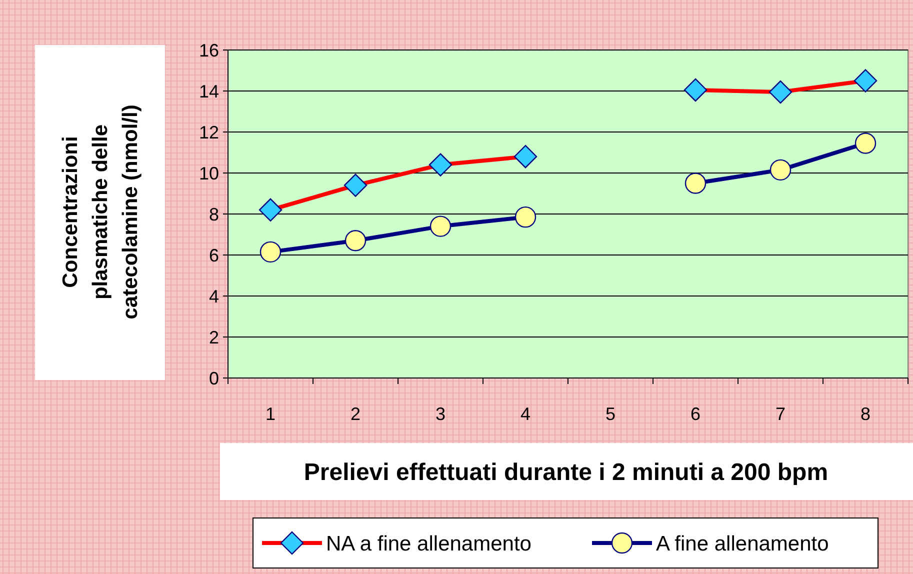 The height and width of the screenshot is (574, 913). Describe the element at coordinates (610, 414) in the screenshot. I see `x-tick-label: 5` at that location.